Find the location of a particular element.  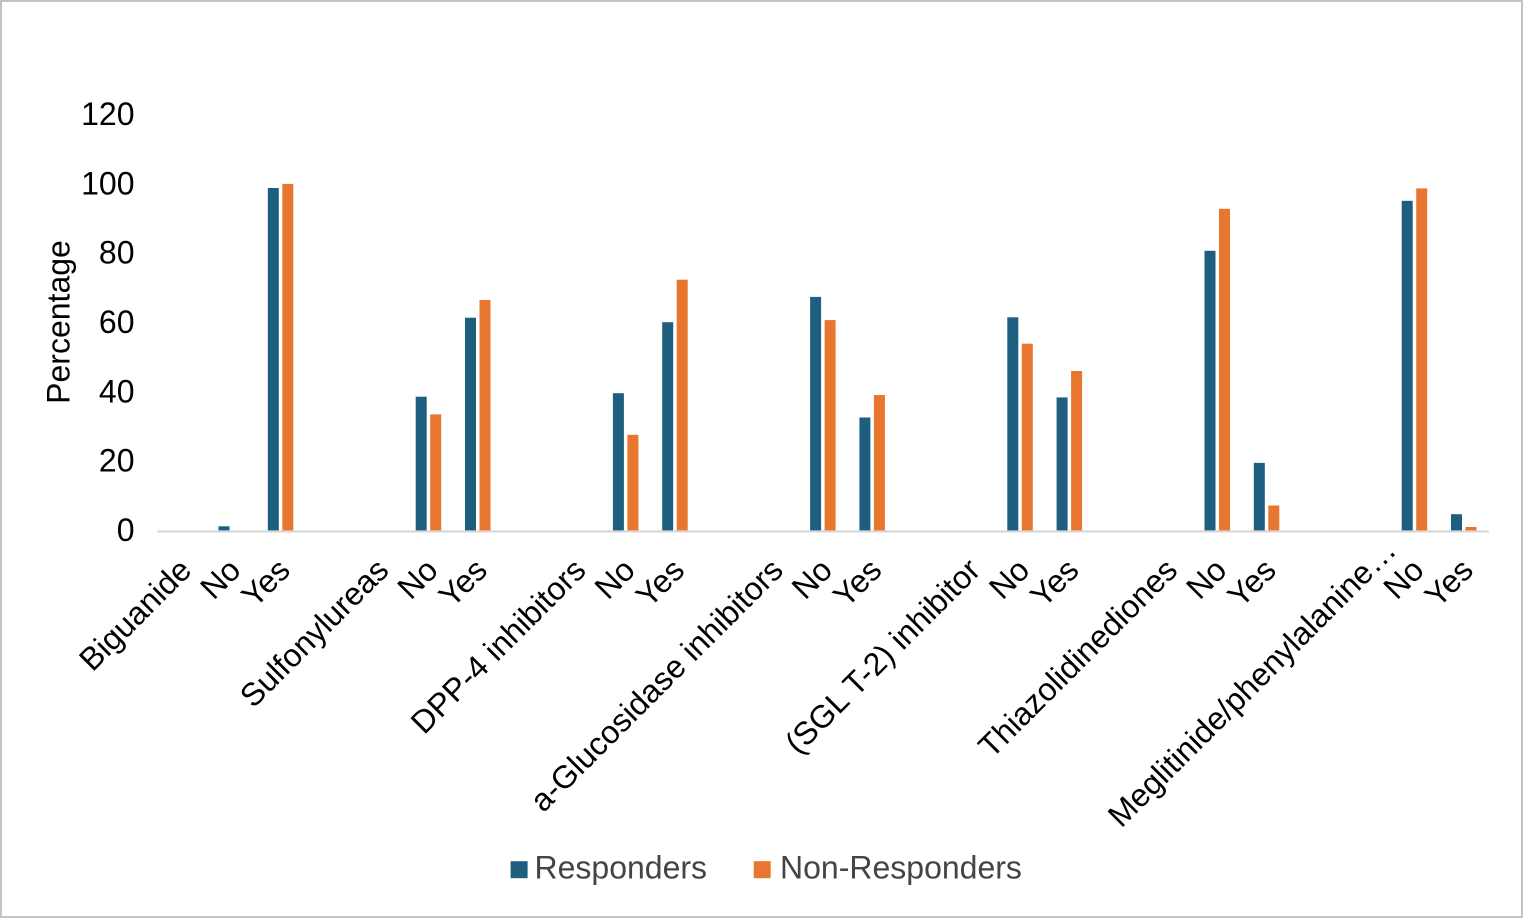

svg-text: Responders is located at coordinates (621, 868).